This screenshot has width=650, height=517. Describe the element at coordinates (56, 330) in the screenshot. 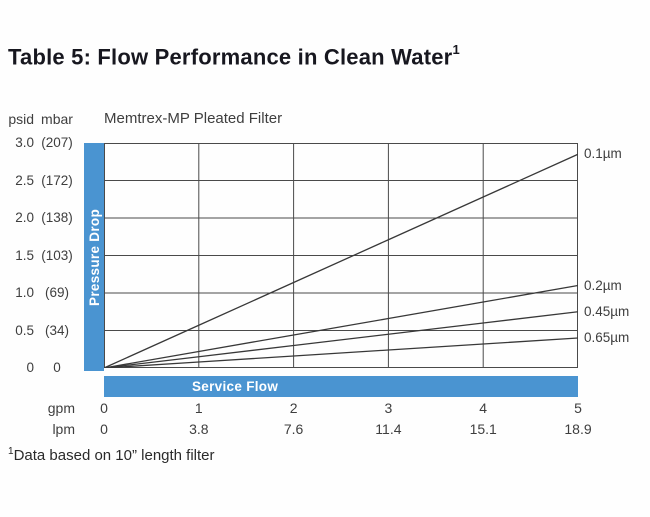

I see `y-tick-mbar: (34)` at that location.